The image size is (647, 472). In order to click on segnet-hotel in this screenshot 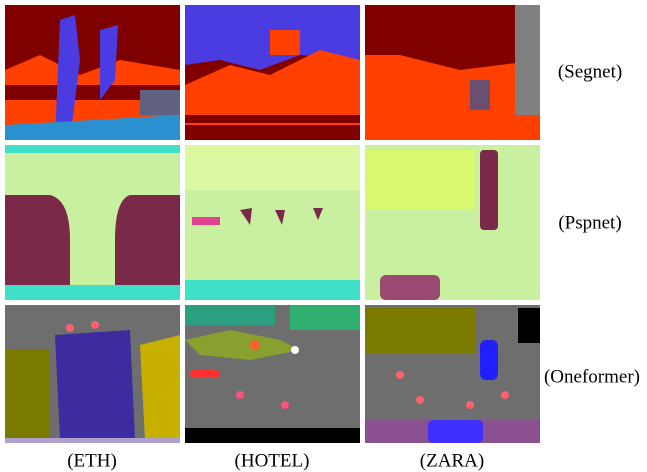, I will do `click(272, 72)`.